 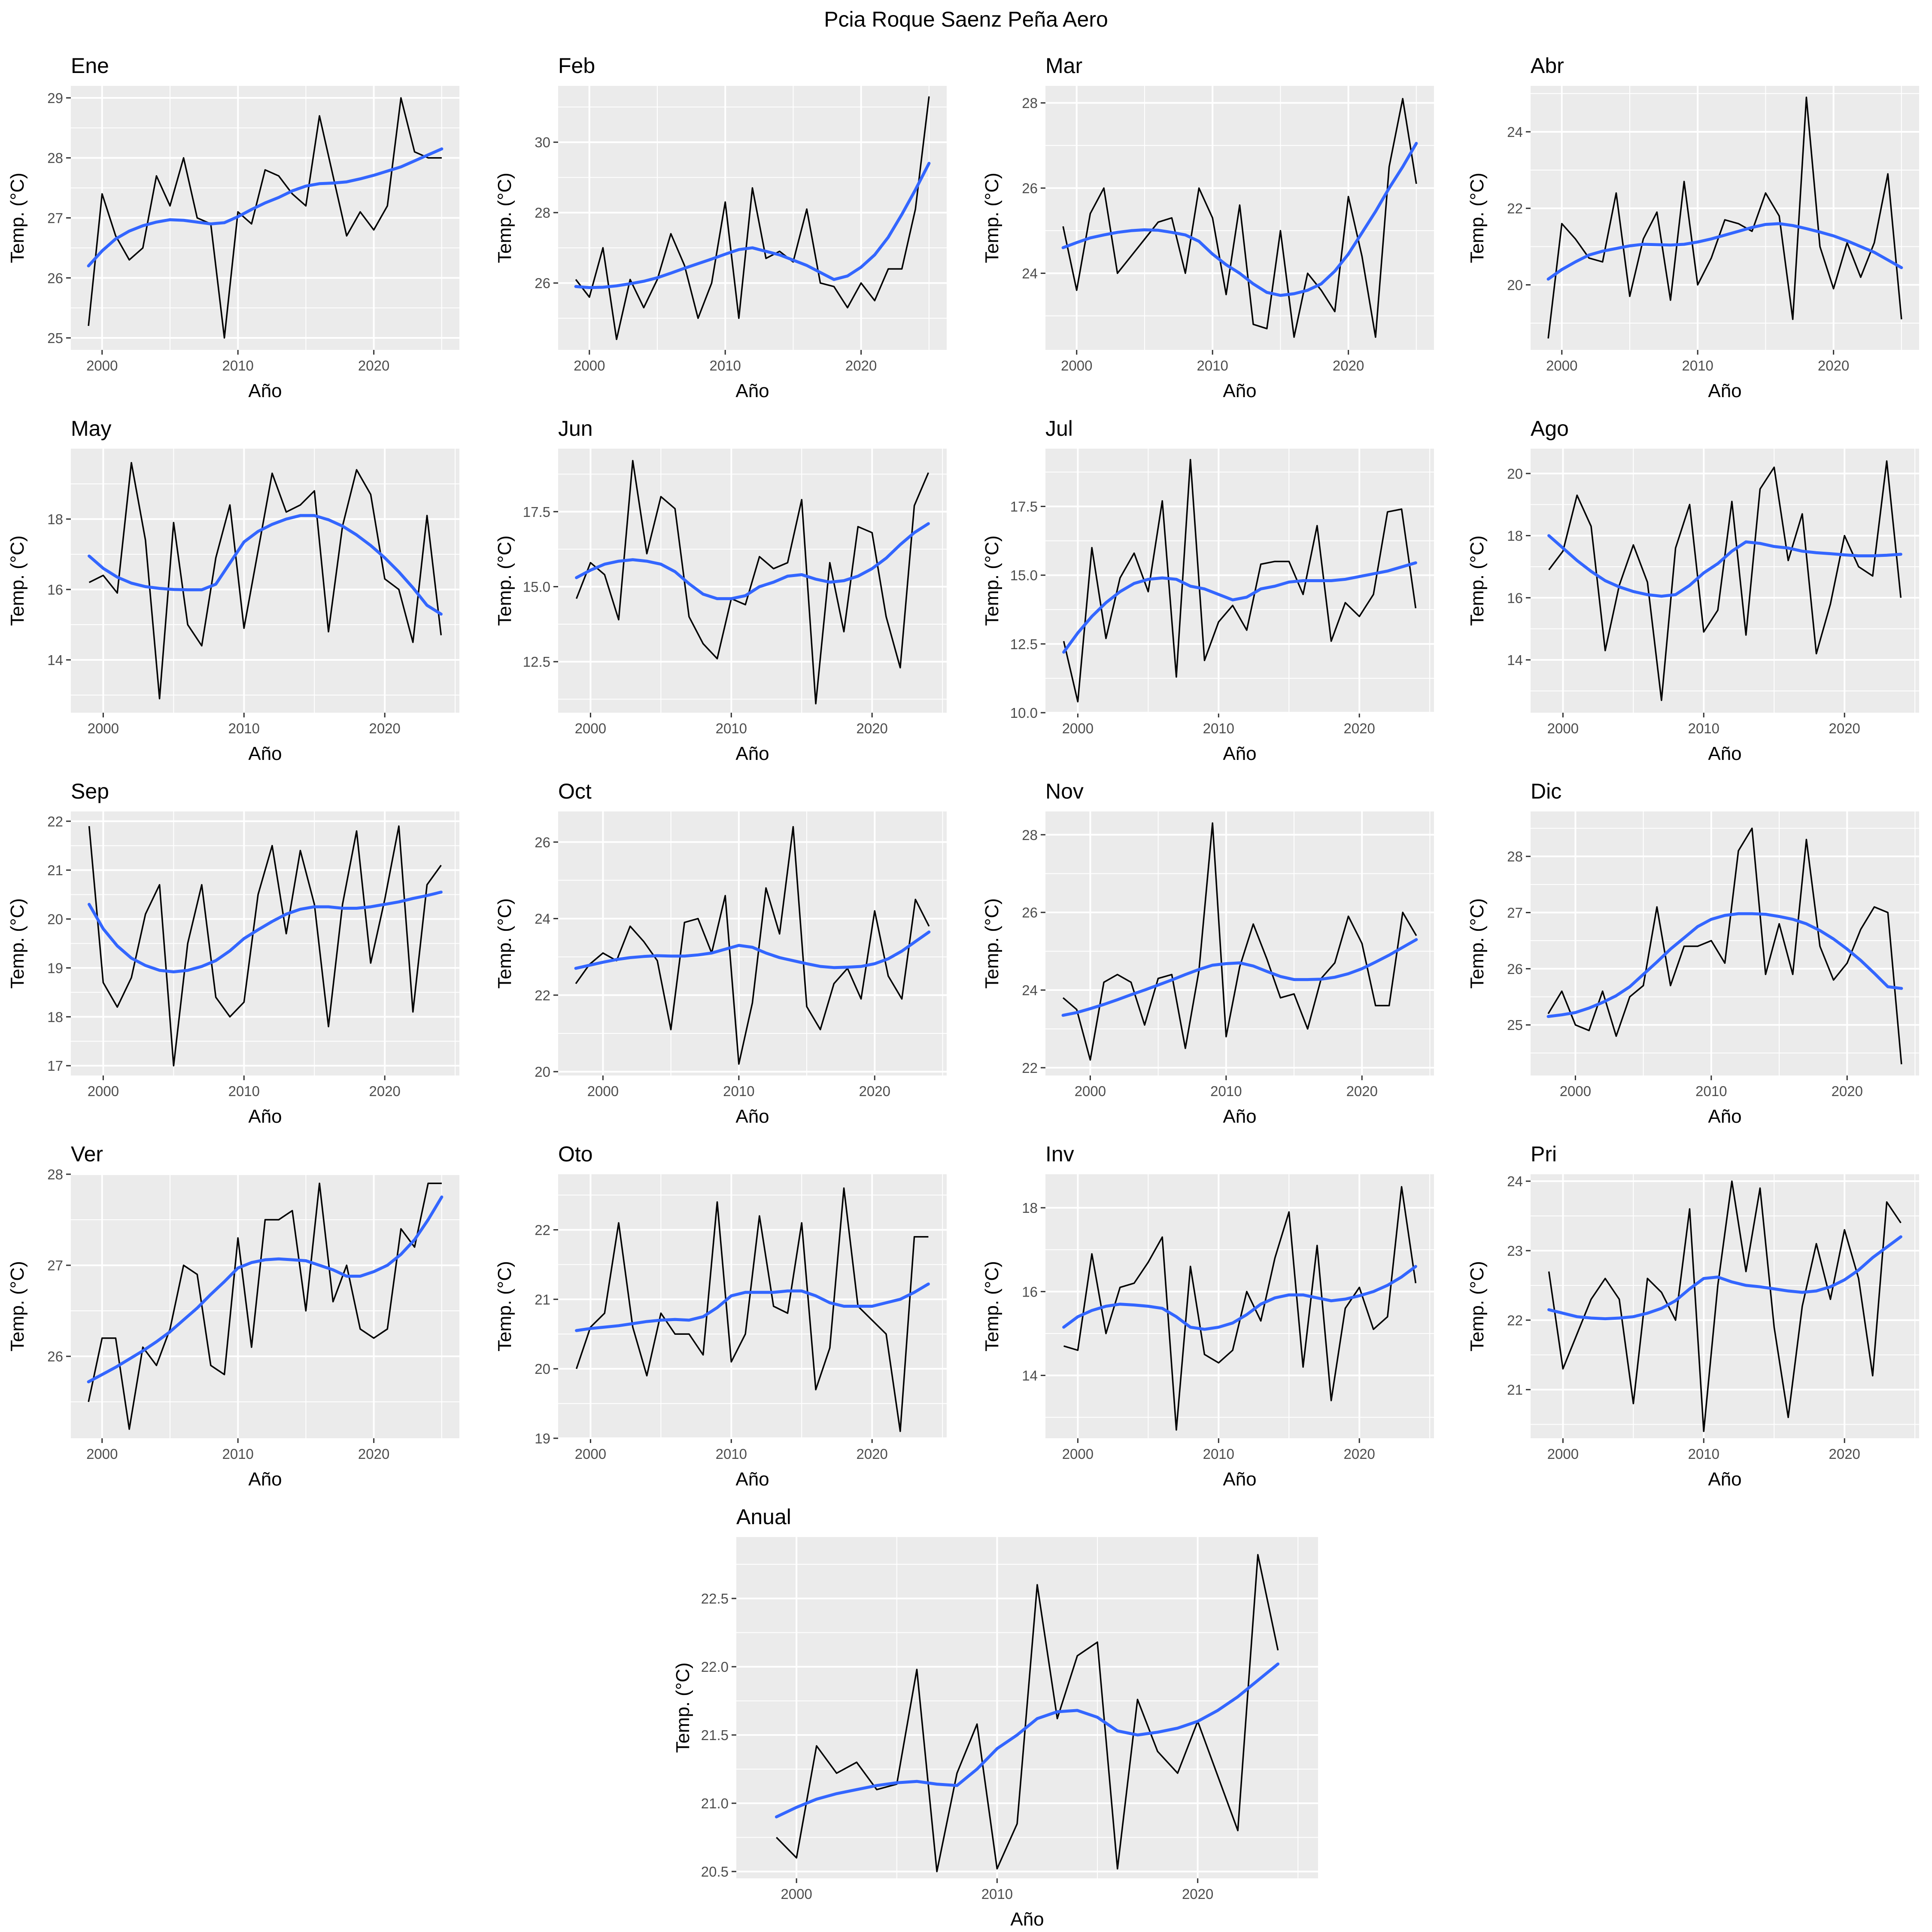 I want to click on panel-title: Jul, so click(x=1059, y=428).